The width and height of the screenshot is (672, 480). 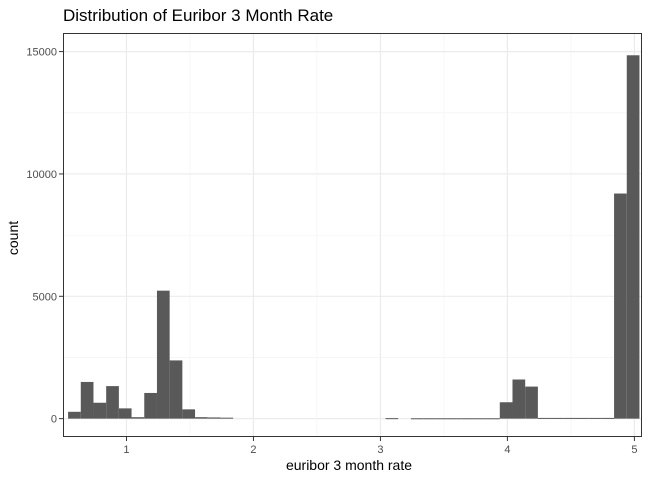 I want to click on y-tick-label: 15000, so click(x=41, y=53).